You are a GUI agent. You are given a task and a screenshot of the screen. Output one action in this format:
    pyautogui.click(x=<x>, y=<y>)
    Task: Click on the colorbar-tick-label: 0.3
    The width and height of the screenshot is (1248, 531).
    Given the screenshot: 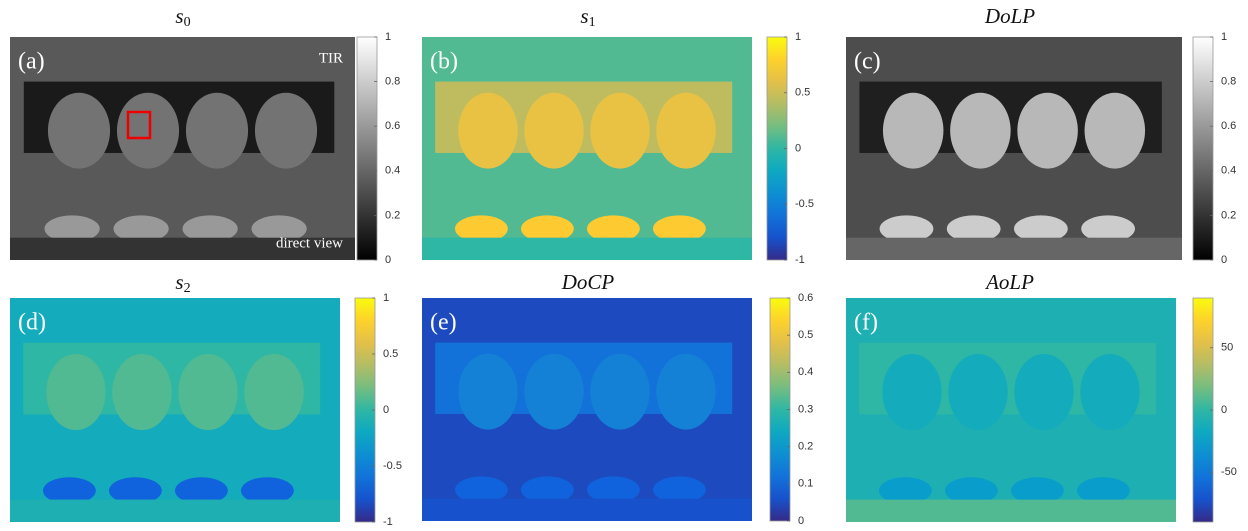 What is the action you would take?
    pyautogui.click(x=805, y=409)
    